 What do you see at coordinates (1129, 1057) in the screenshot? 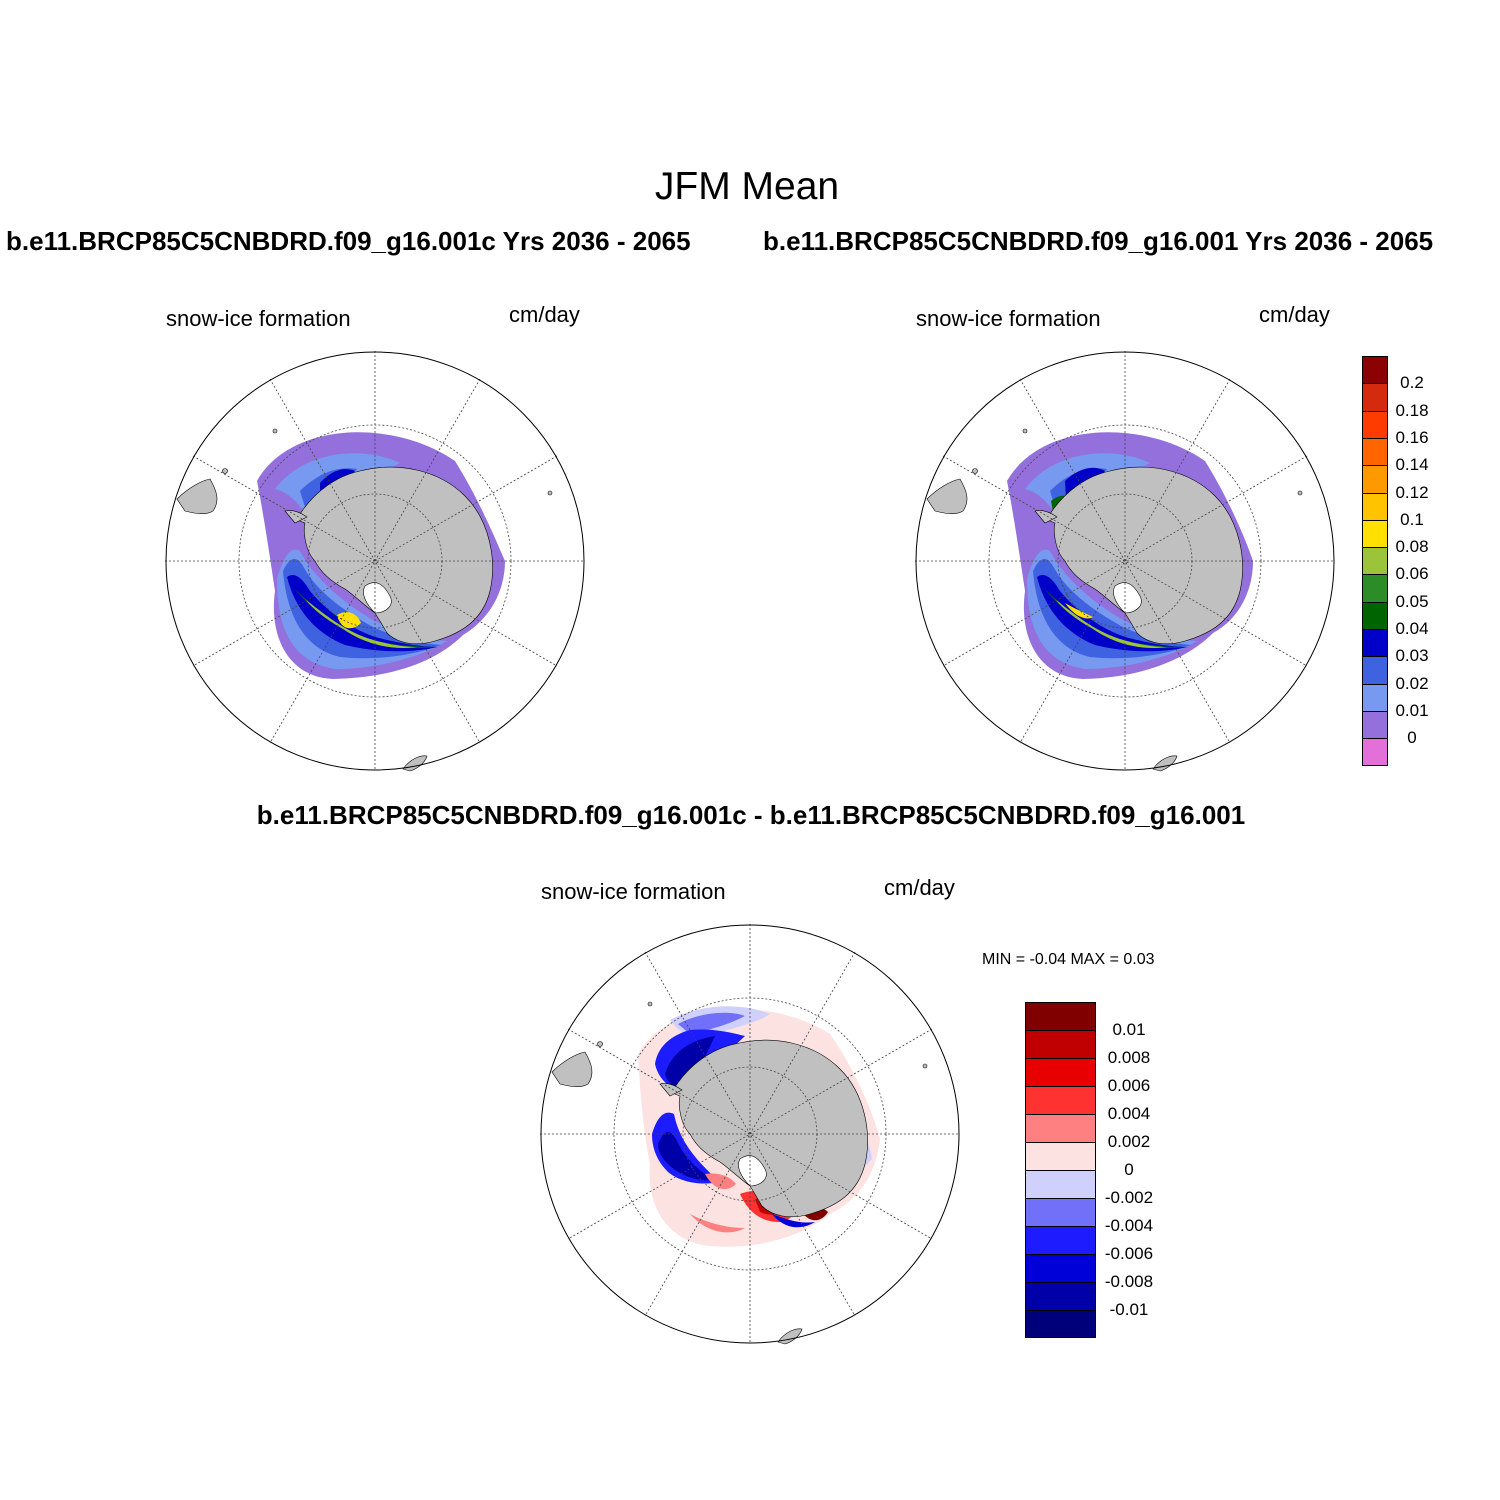
I see `colorbar-tick-label: 0.008` at bounding box center [1129, 1057].